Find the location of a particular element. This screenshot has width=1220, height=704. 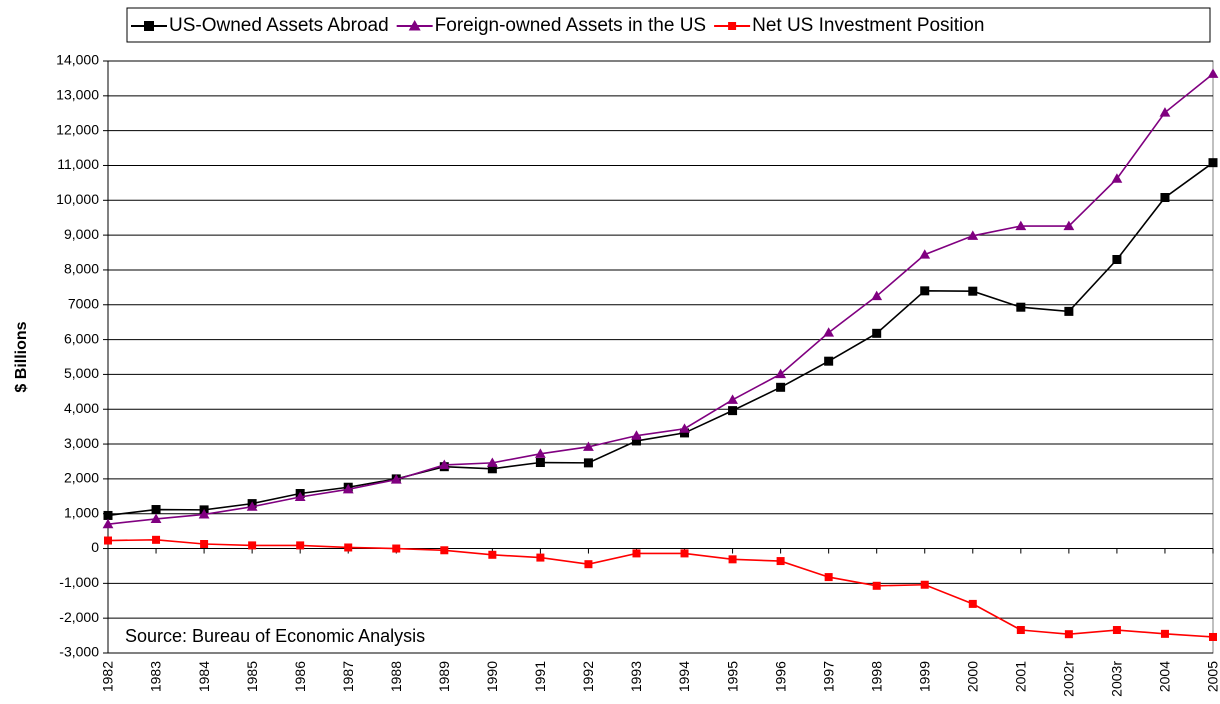

y-tick-label: 5,000 is located at coordinates (81, 373).